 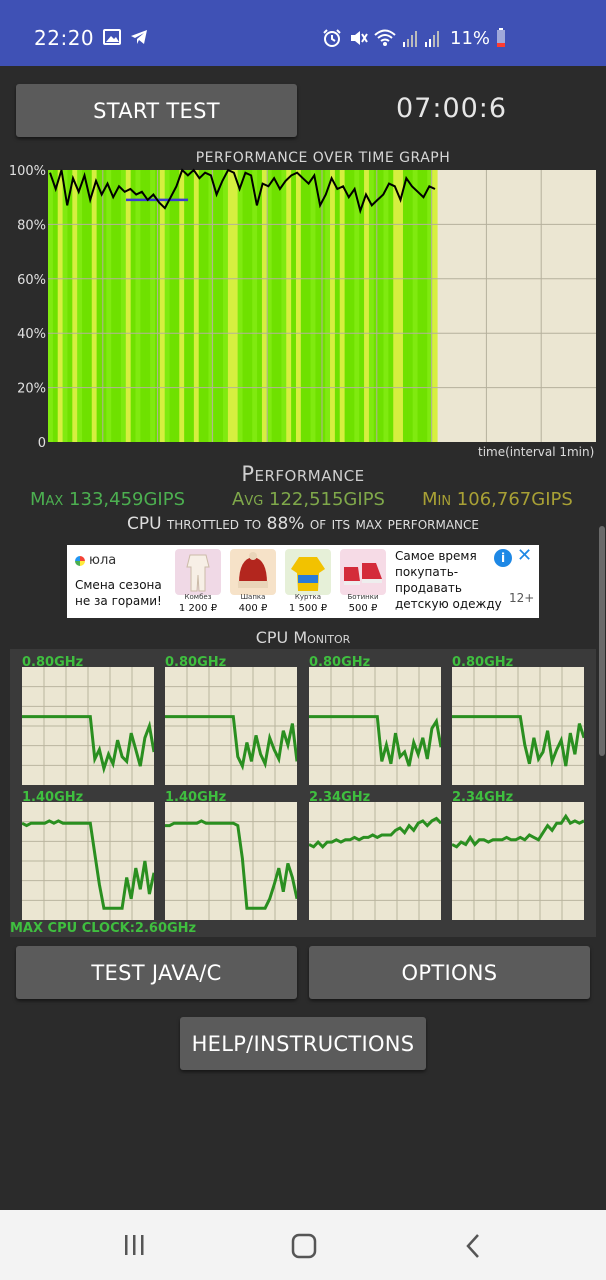 I want to click on status-time: 22:20, so click(x=64, y=38).